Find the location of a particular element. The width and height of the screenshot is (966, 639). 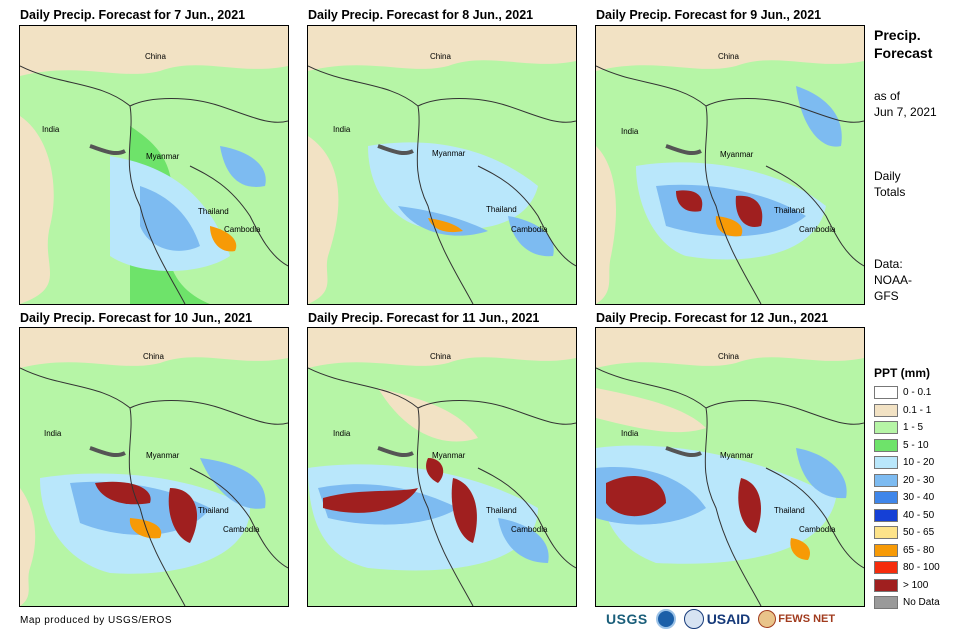

legend-row: No Data is located at coordinates (907, 603).